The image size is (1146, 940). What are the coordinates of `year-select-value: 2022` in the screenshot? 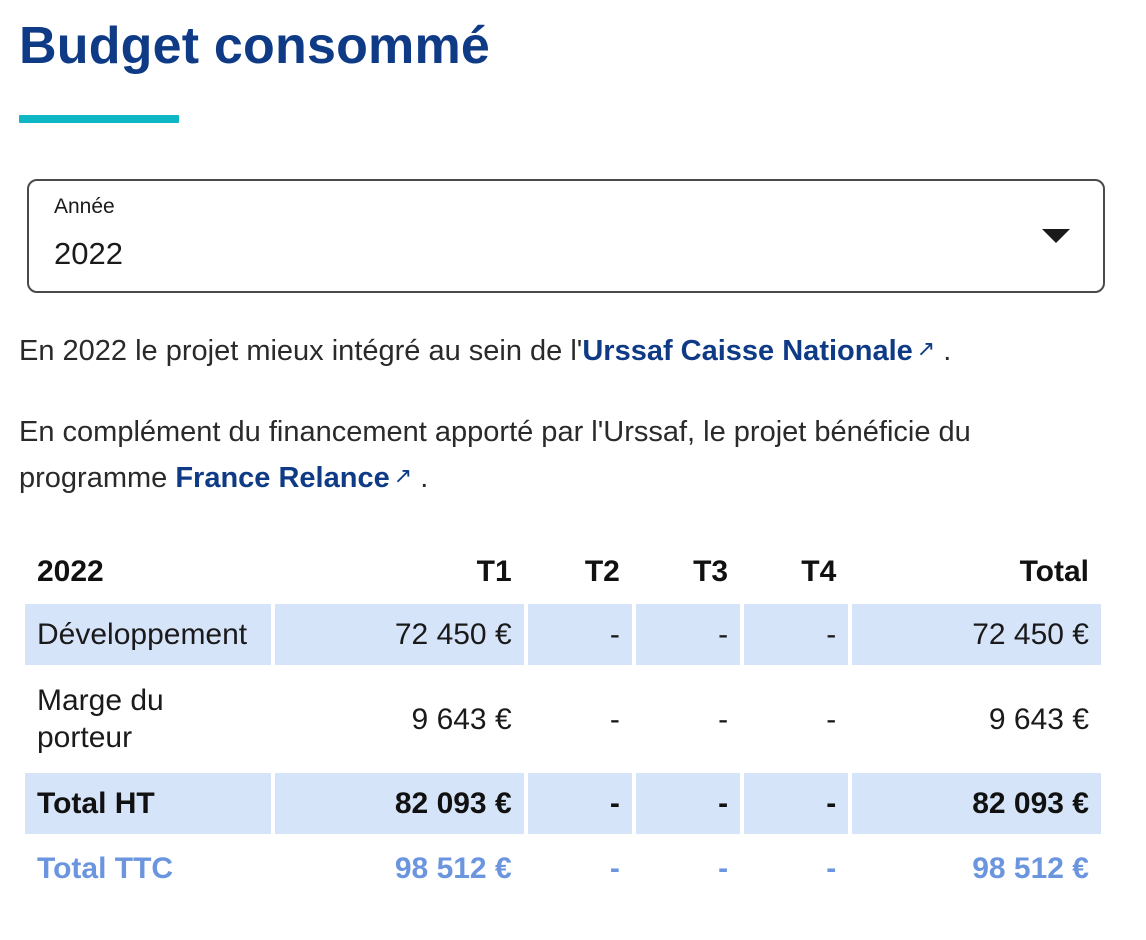 It's located at (88, 253).